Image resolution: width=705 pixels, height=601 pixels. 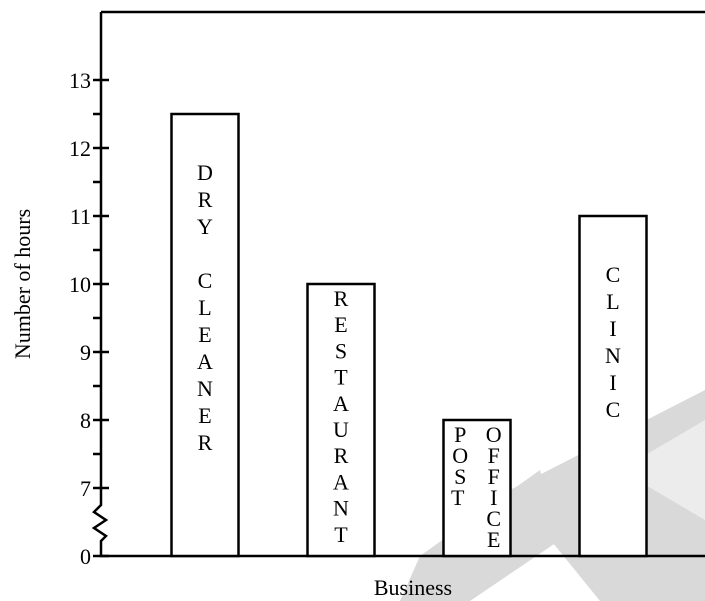 I want to click on y-tick-label: 9, so click(x=85, y=352).